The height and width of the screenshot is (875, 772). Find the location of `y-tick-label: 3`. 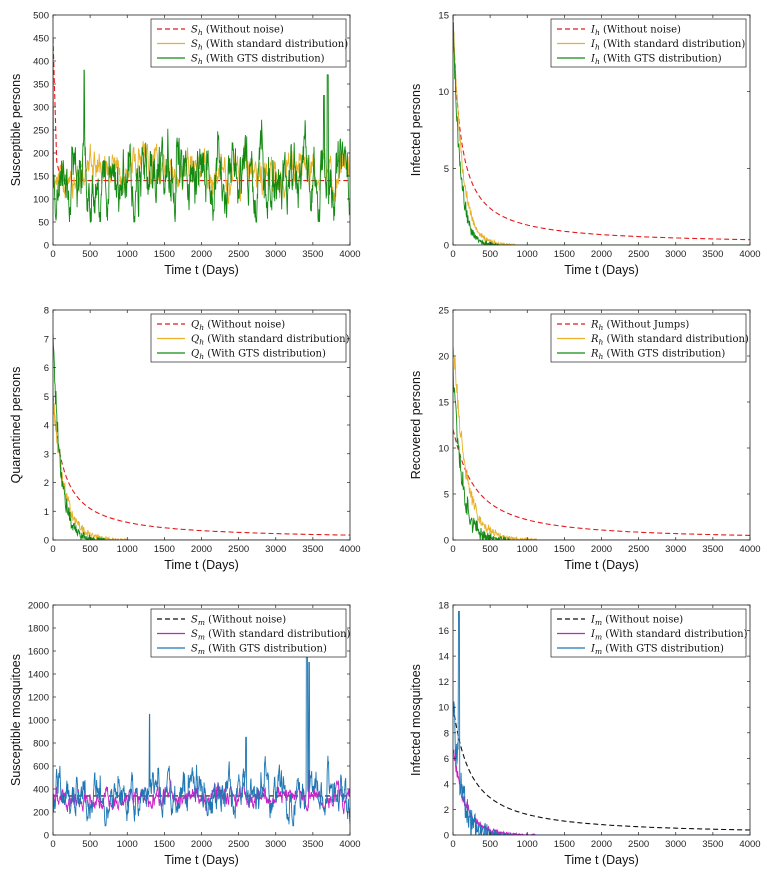

y-tick-label: 3 is located at coordinates (46, 454).